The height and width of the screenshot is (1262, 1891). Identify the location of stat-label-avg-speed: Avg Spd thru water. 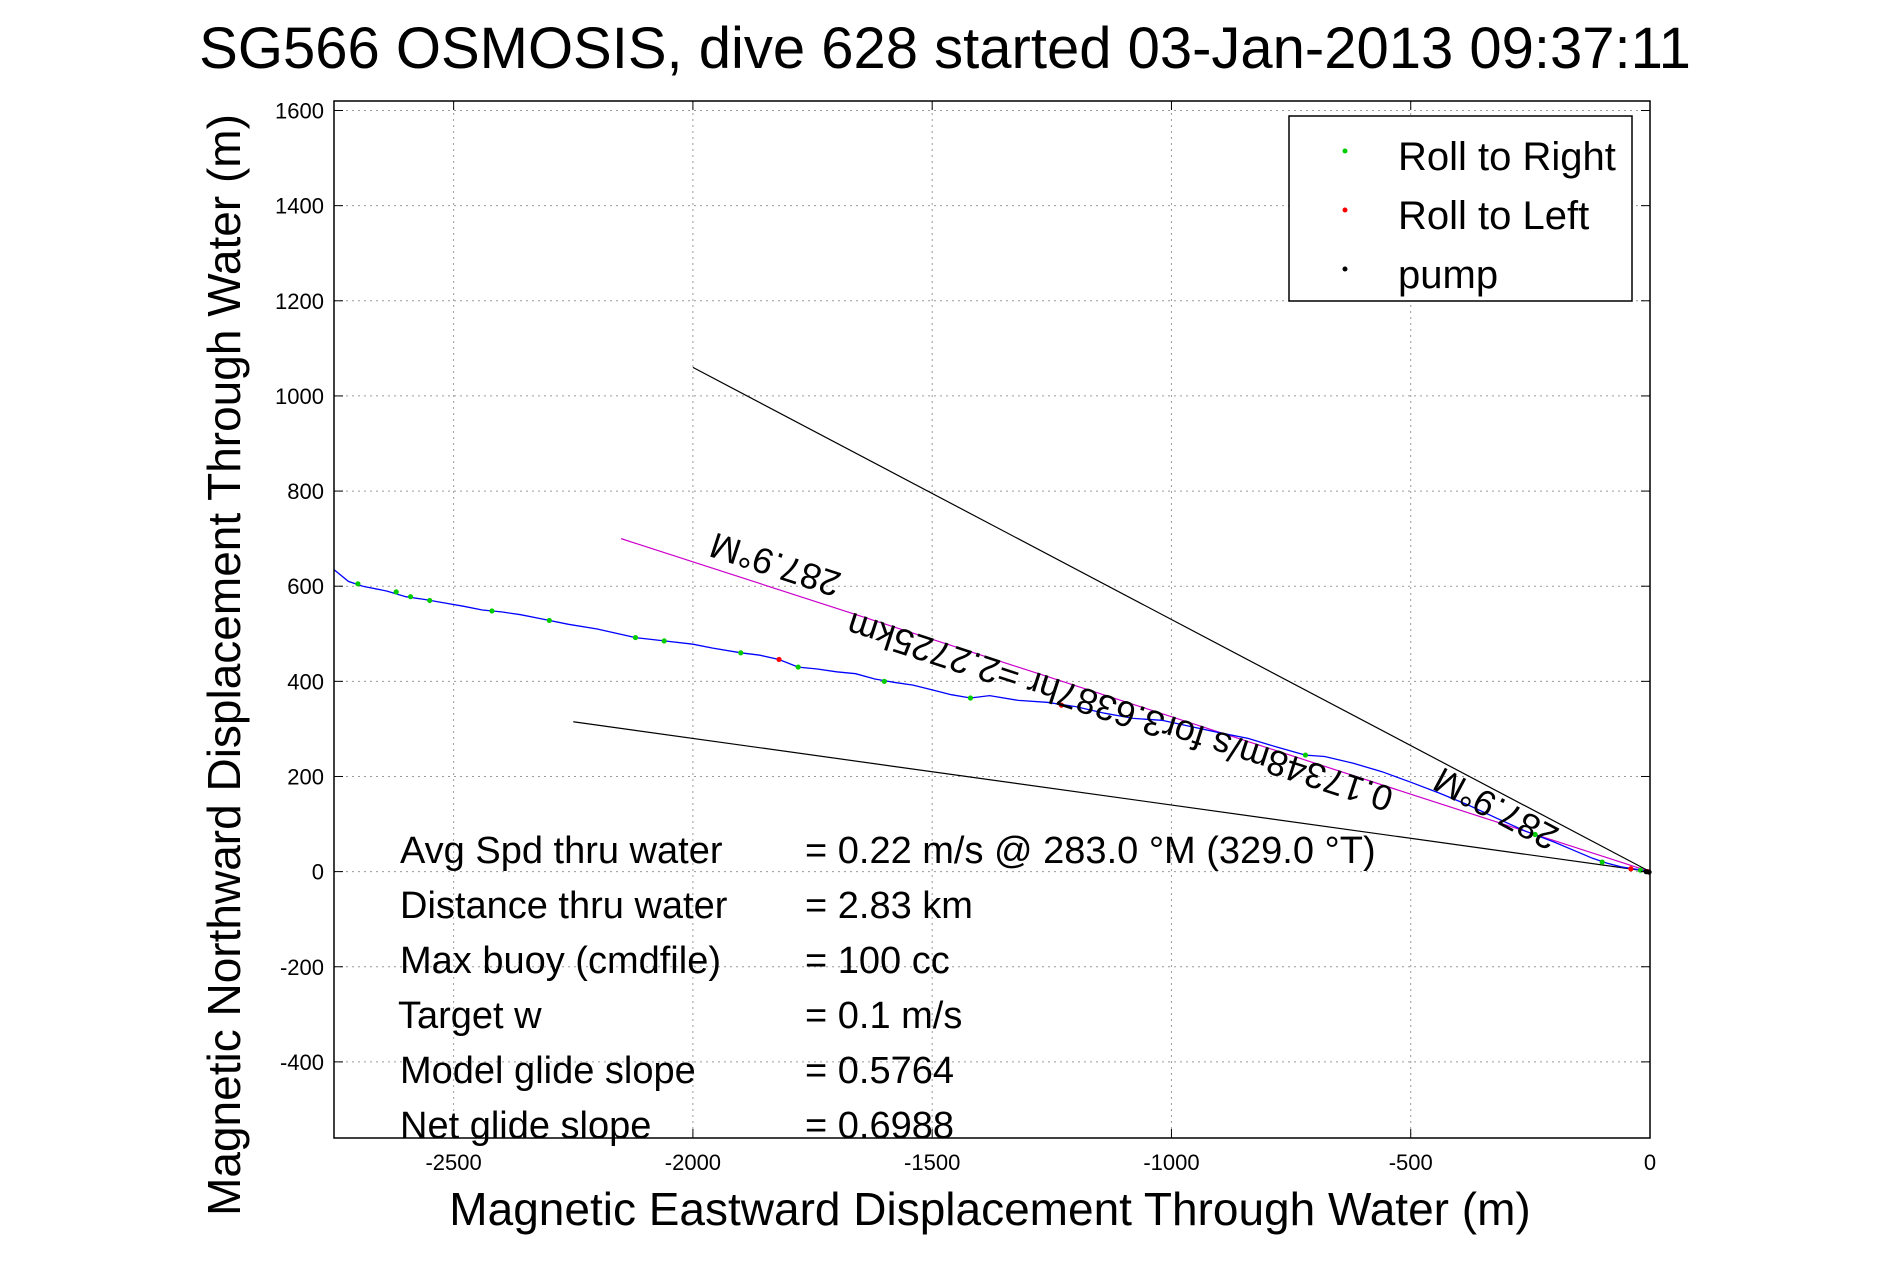
(561, 851).